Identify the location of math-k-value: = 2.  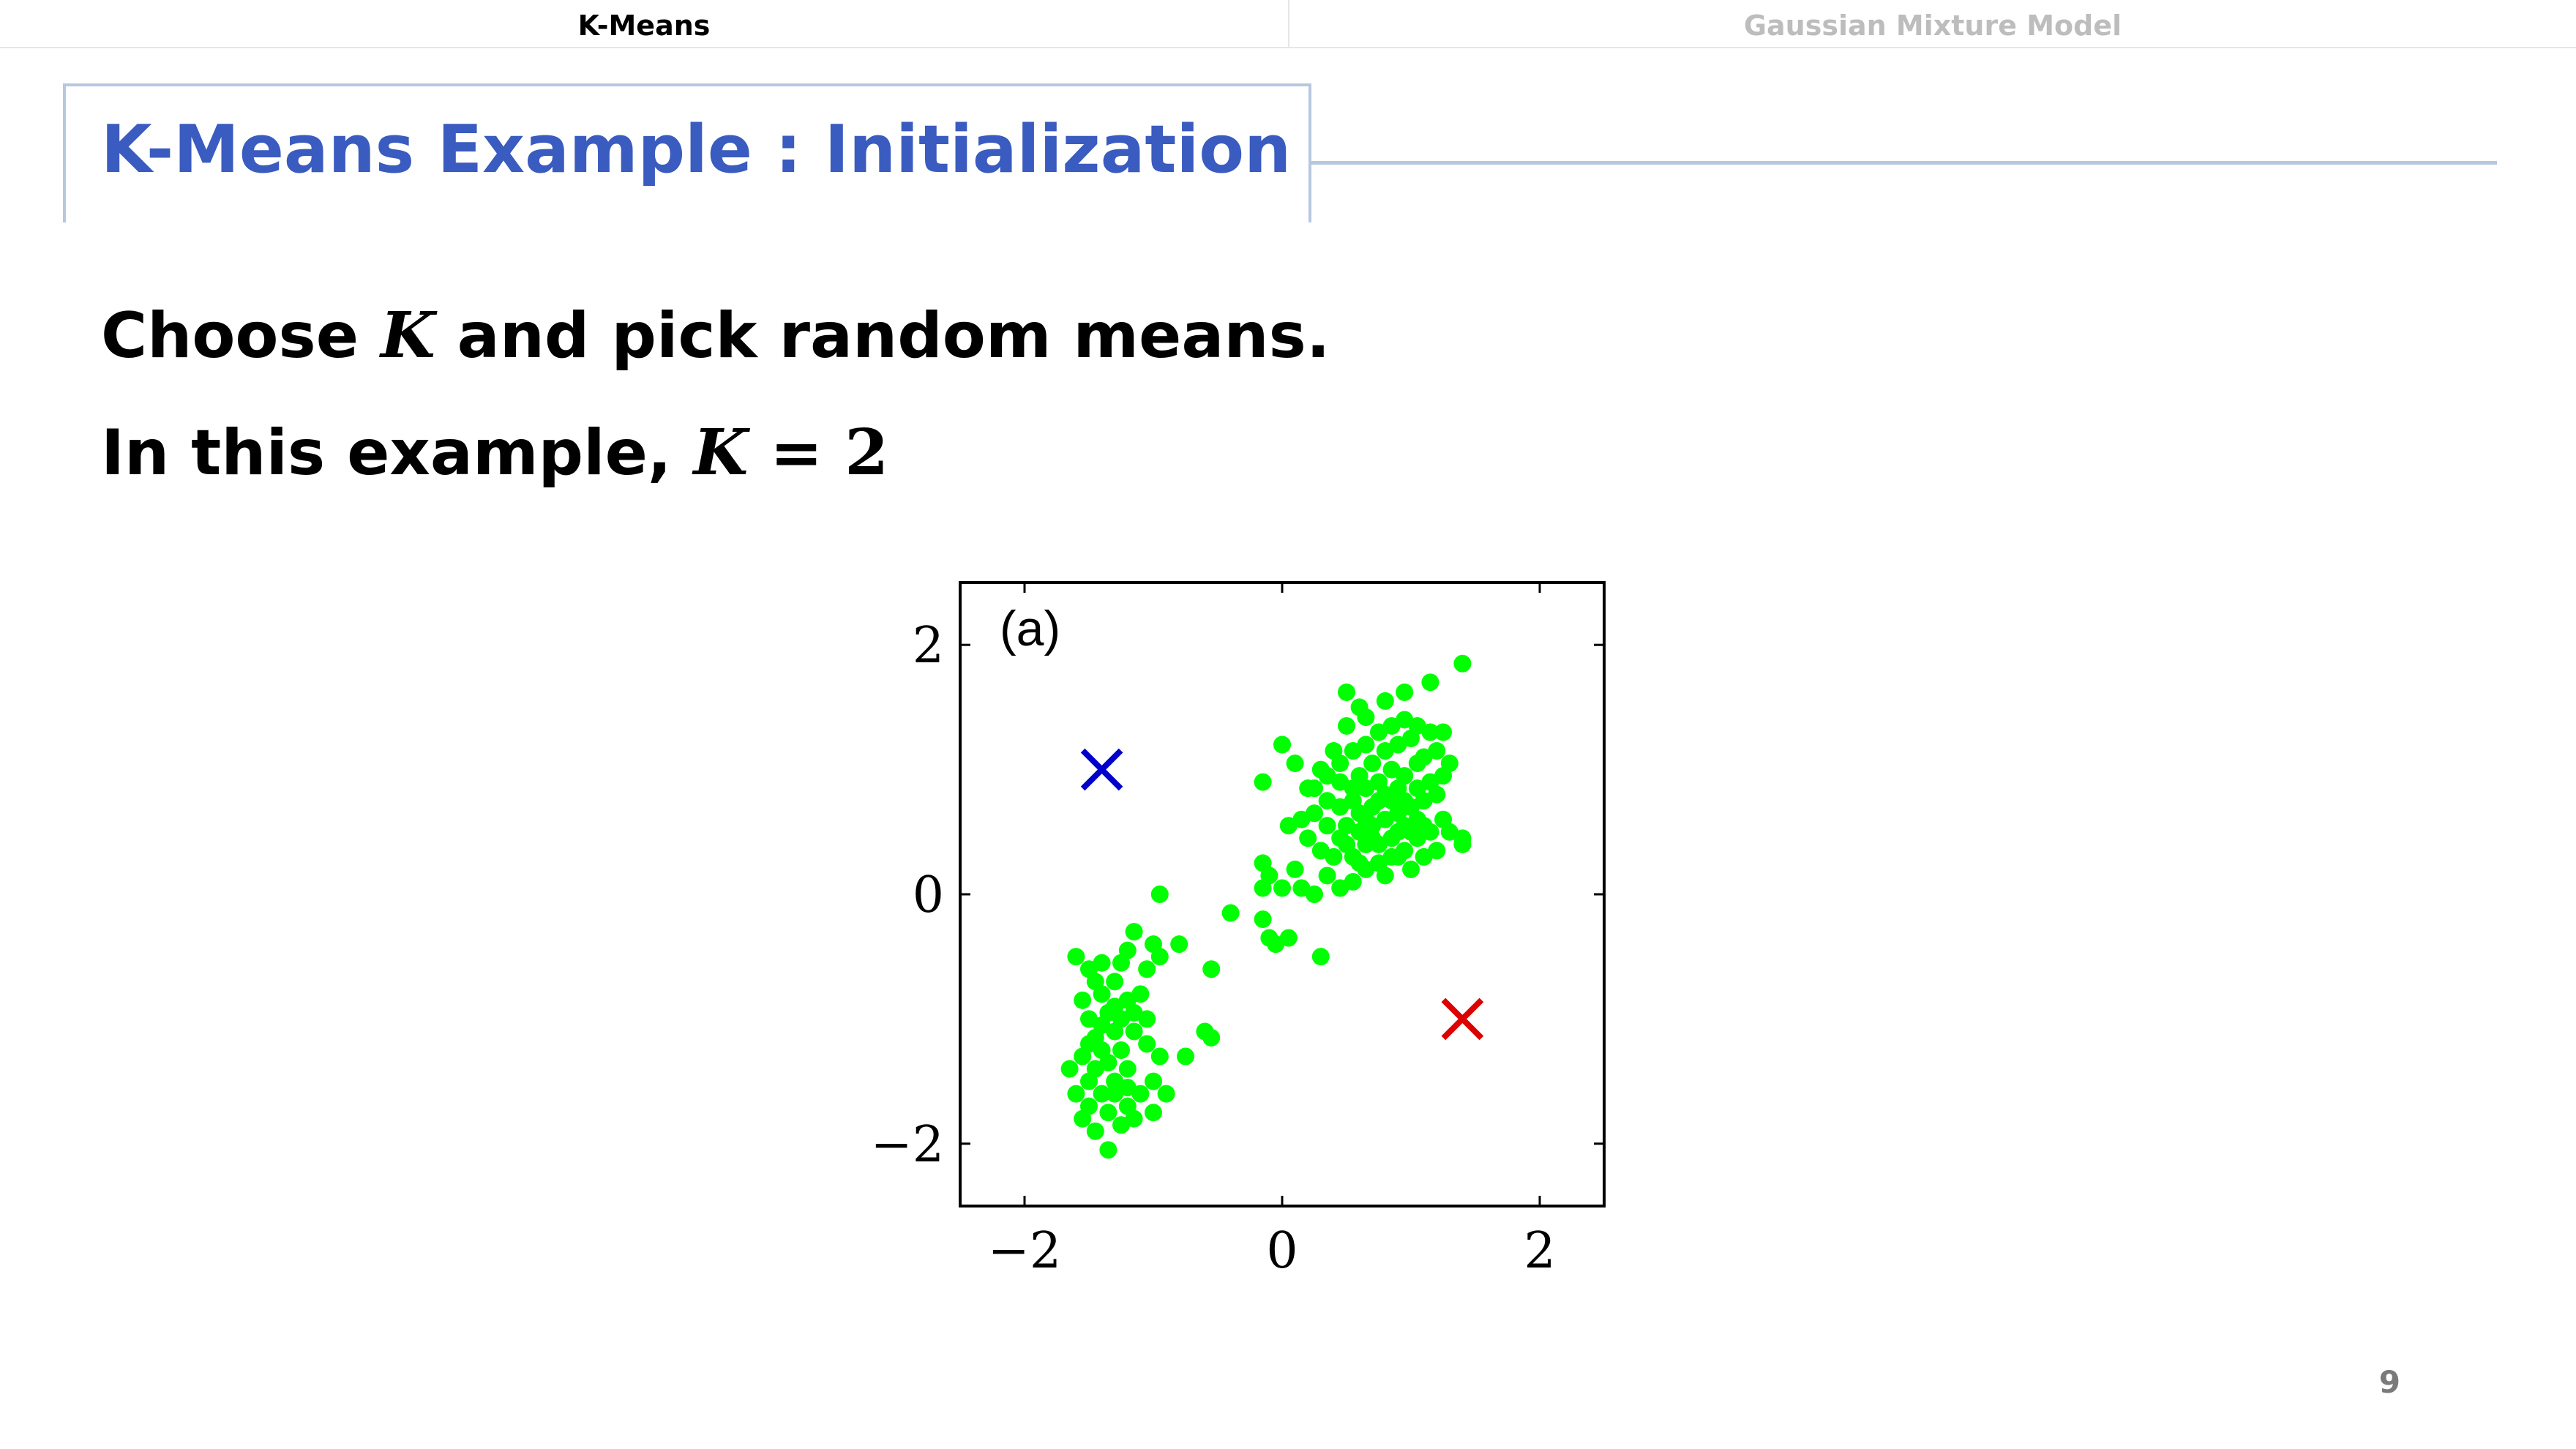
(818, 453).